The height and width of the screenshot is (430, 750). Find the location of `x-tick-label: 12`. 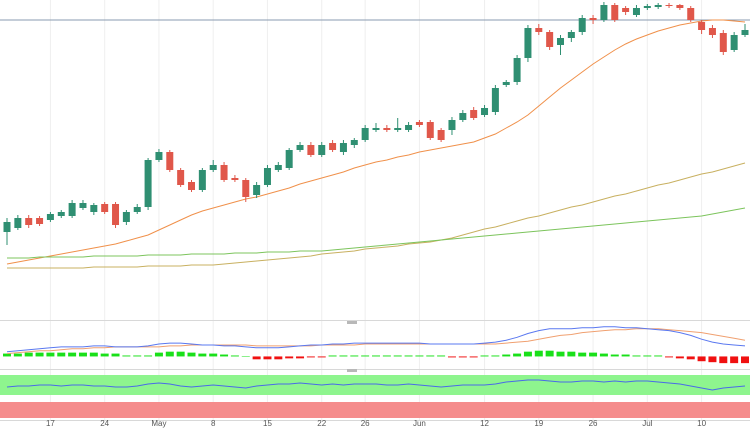

x-tick-label: 12 is located at coordinates (484, 423).